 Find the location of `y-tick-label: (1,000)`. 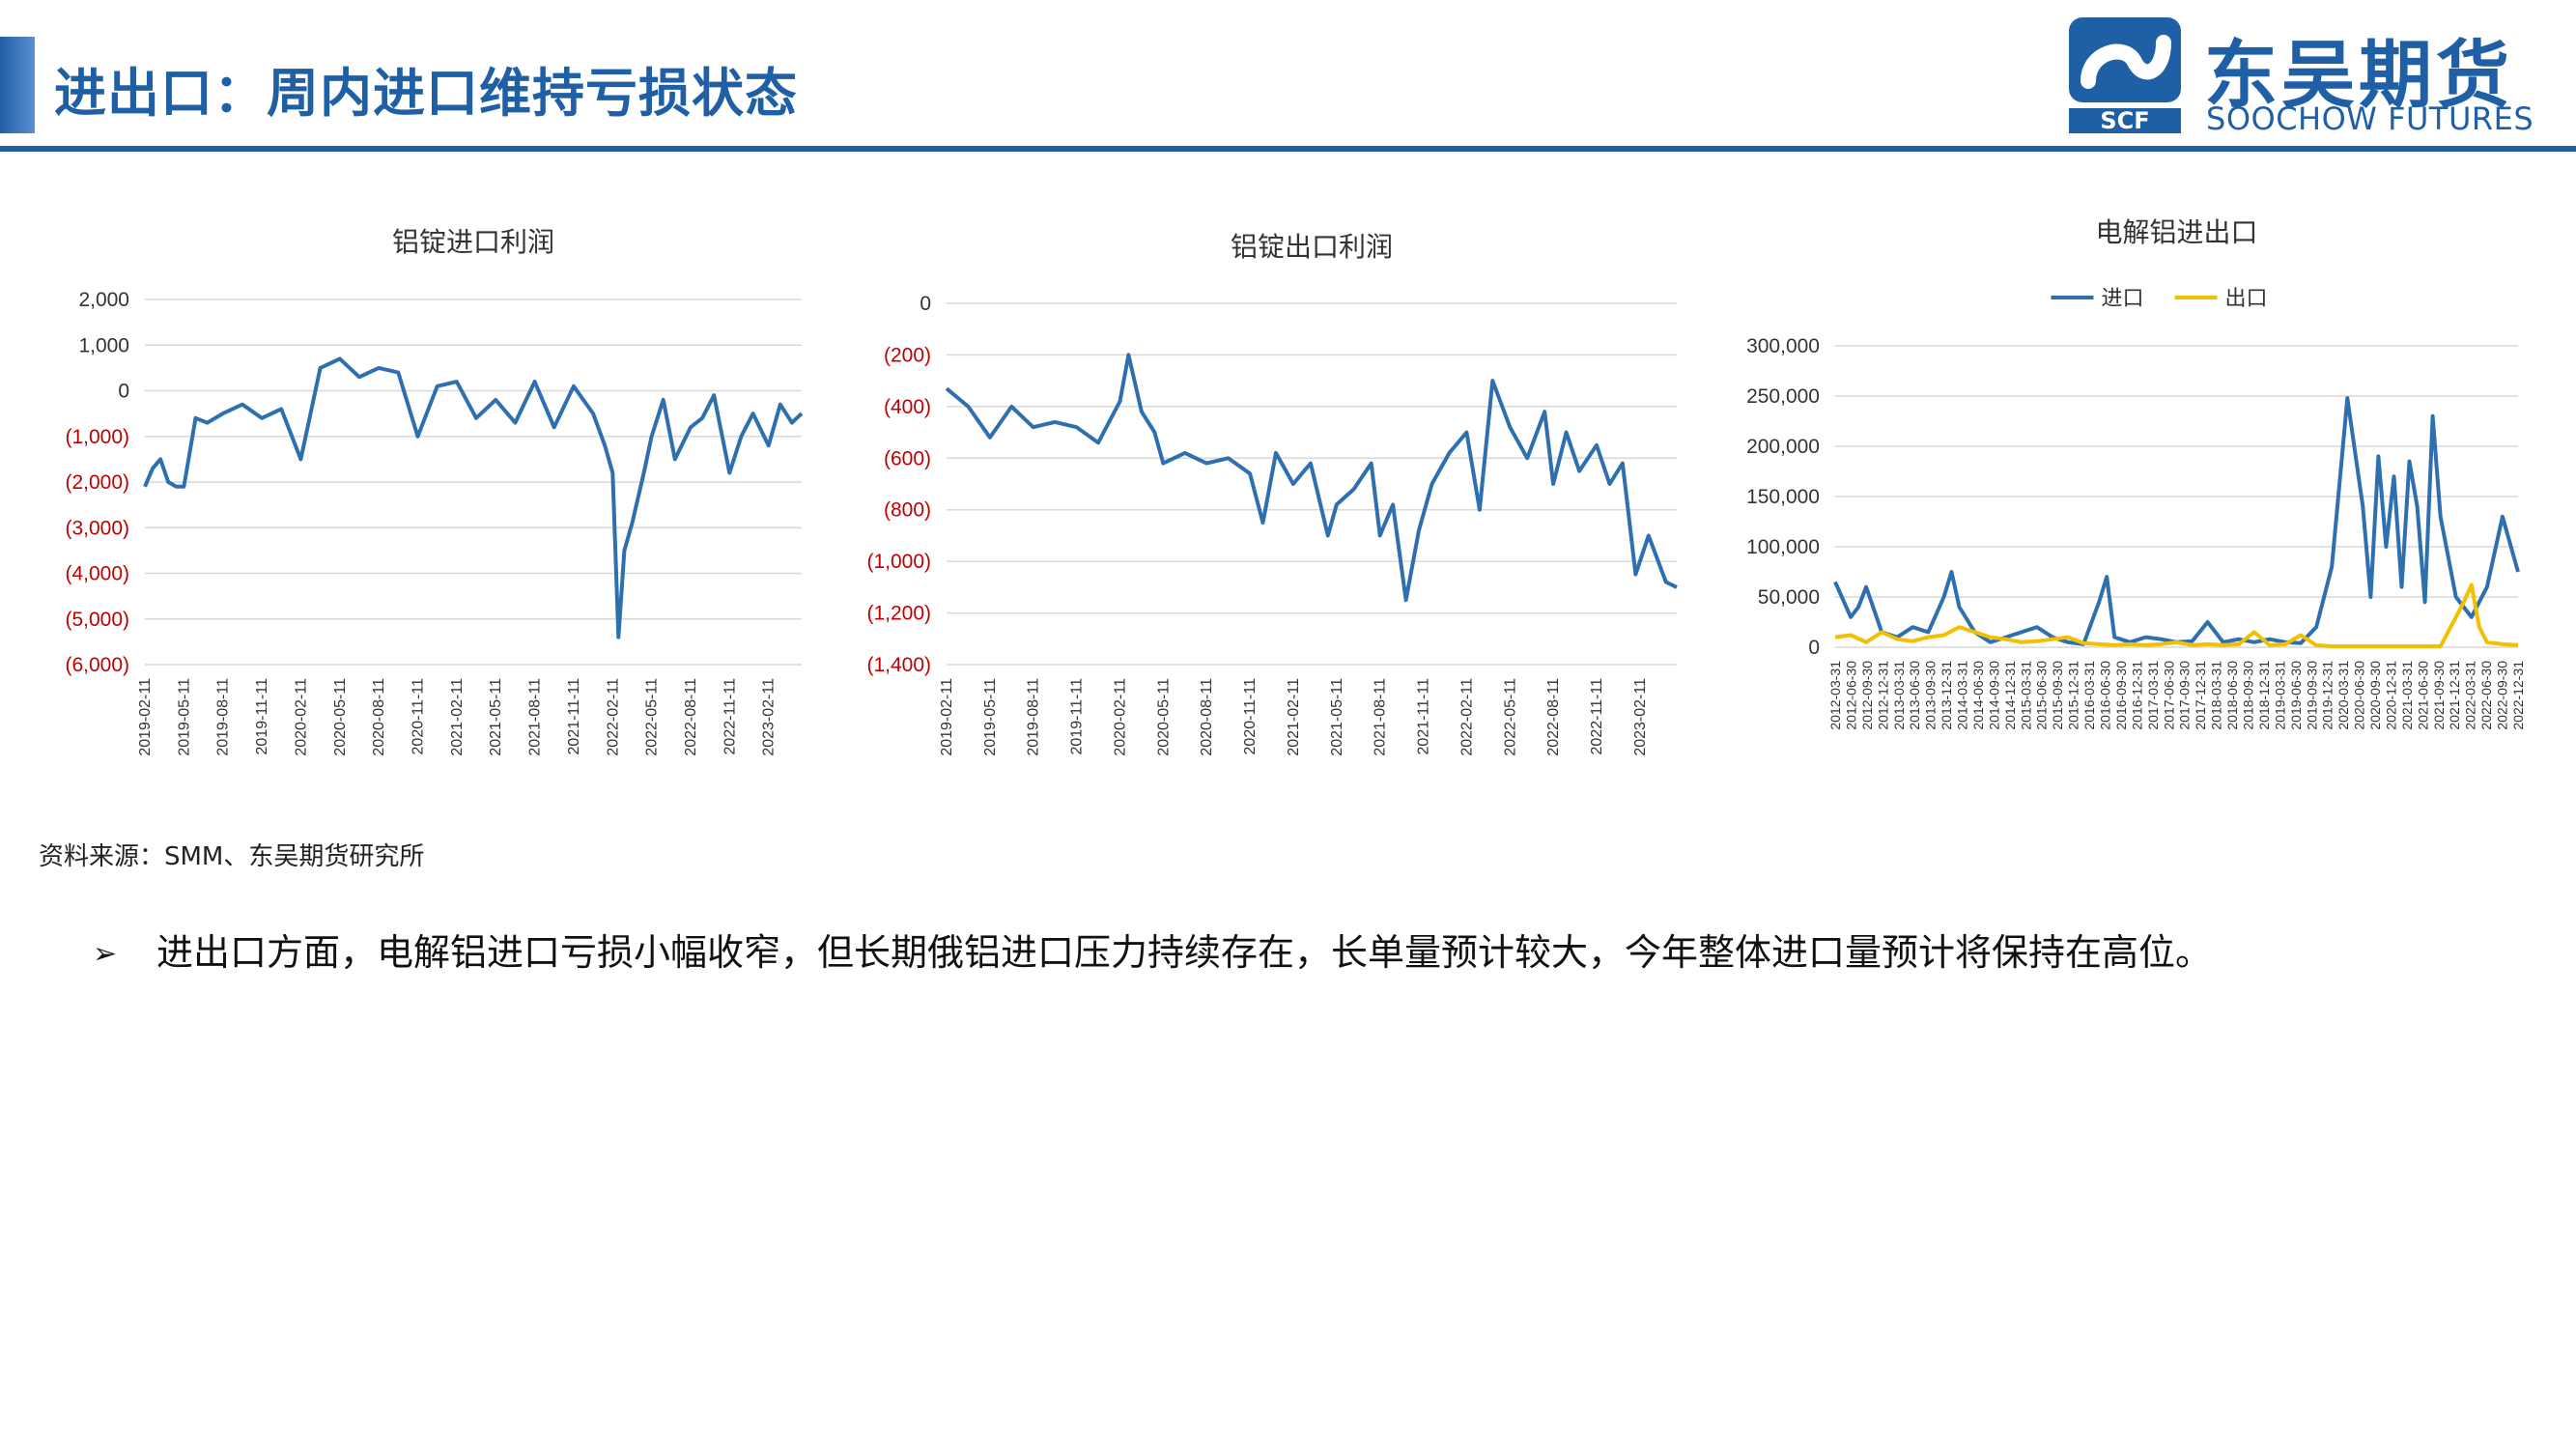

y-tick-label: (1,000) is located at coordinates (97, 437).